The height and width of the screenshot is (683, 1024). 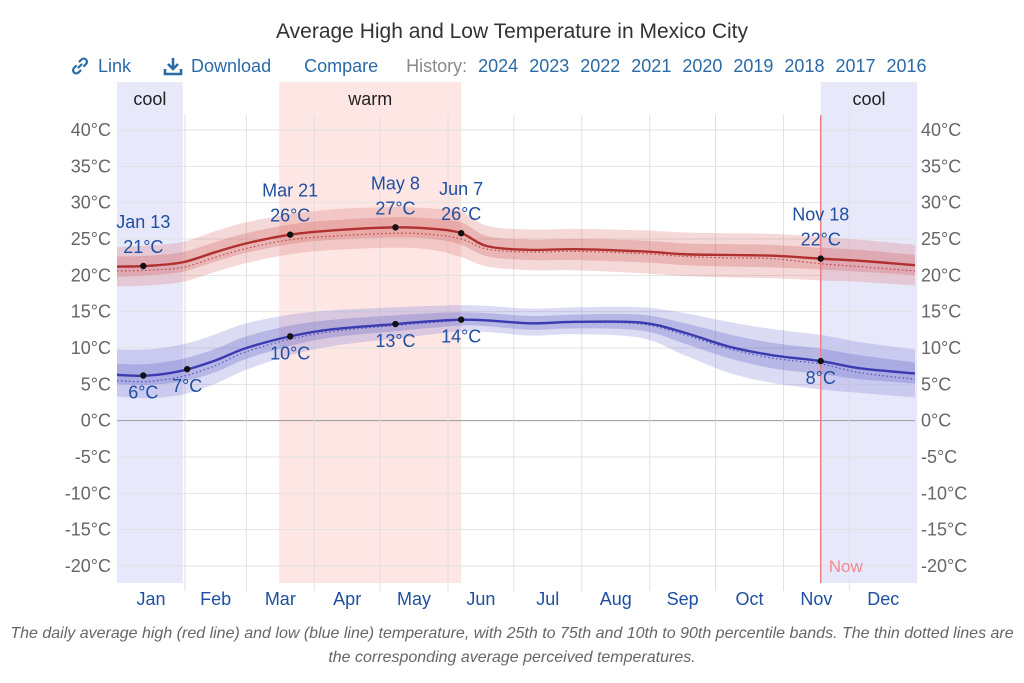 What do you see at coordinates (369, 99) in the screenshot?
I see `season-label-warm: warm` at bounding box center [369, 99].